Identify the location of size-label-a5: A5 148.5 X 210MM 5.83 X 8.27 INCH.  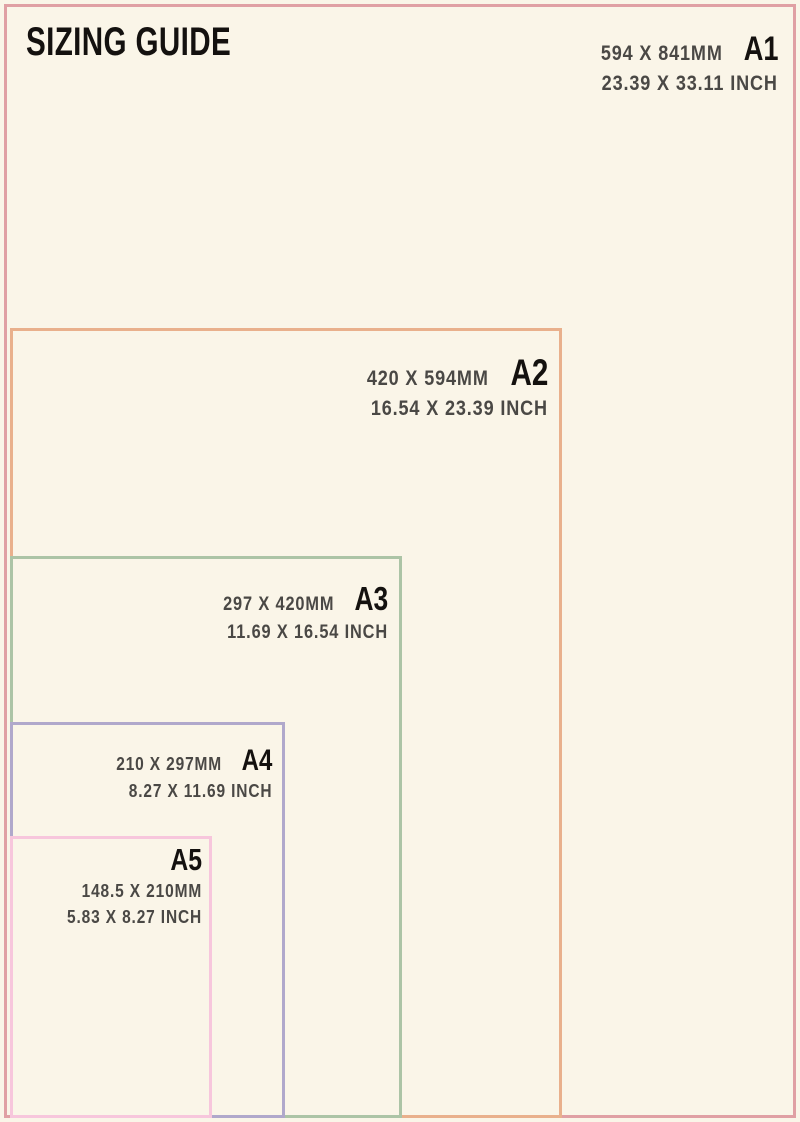
(123, 886).